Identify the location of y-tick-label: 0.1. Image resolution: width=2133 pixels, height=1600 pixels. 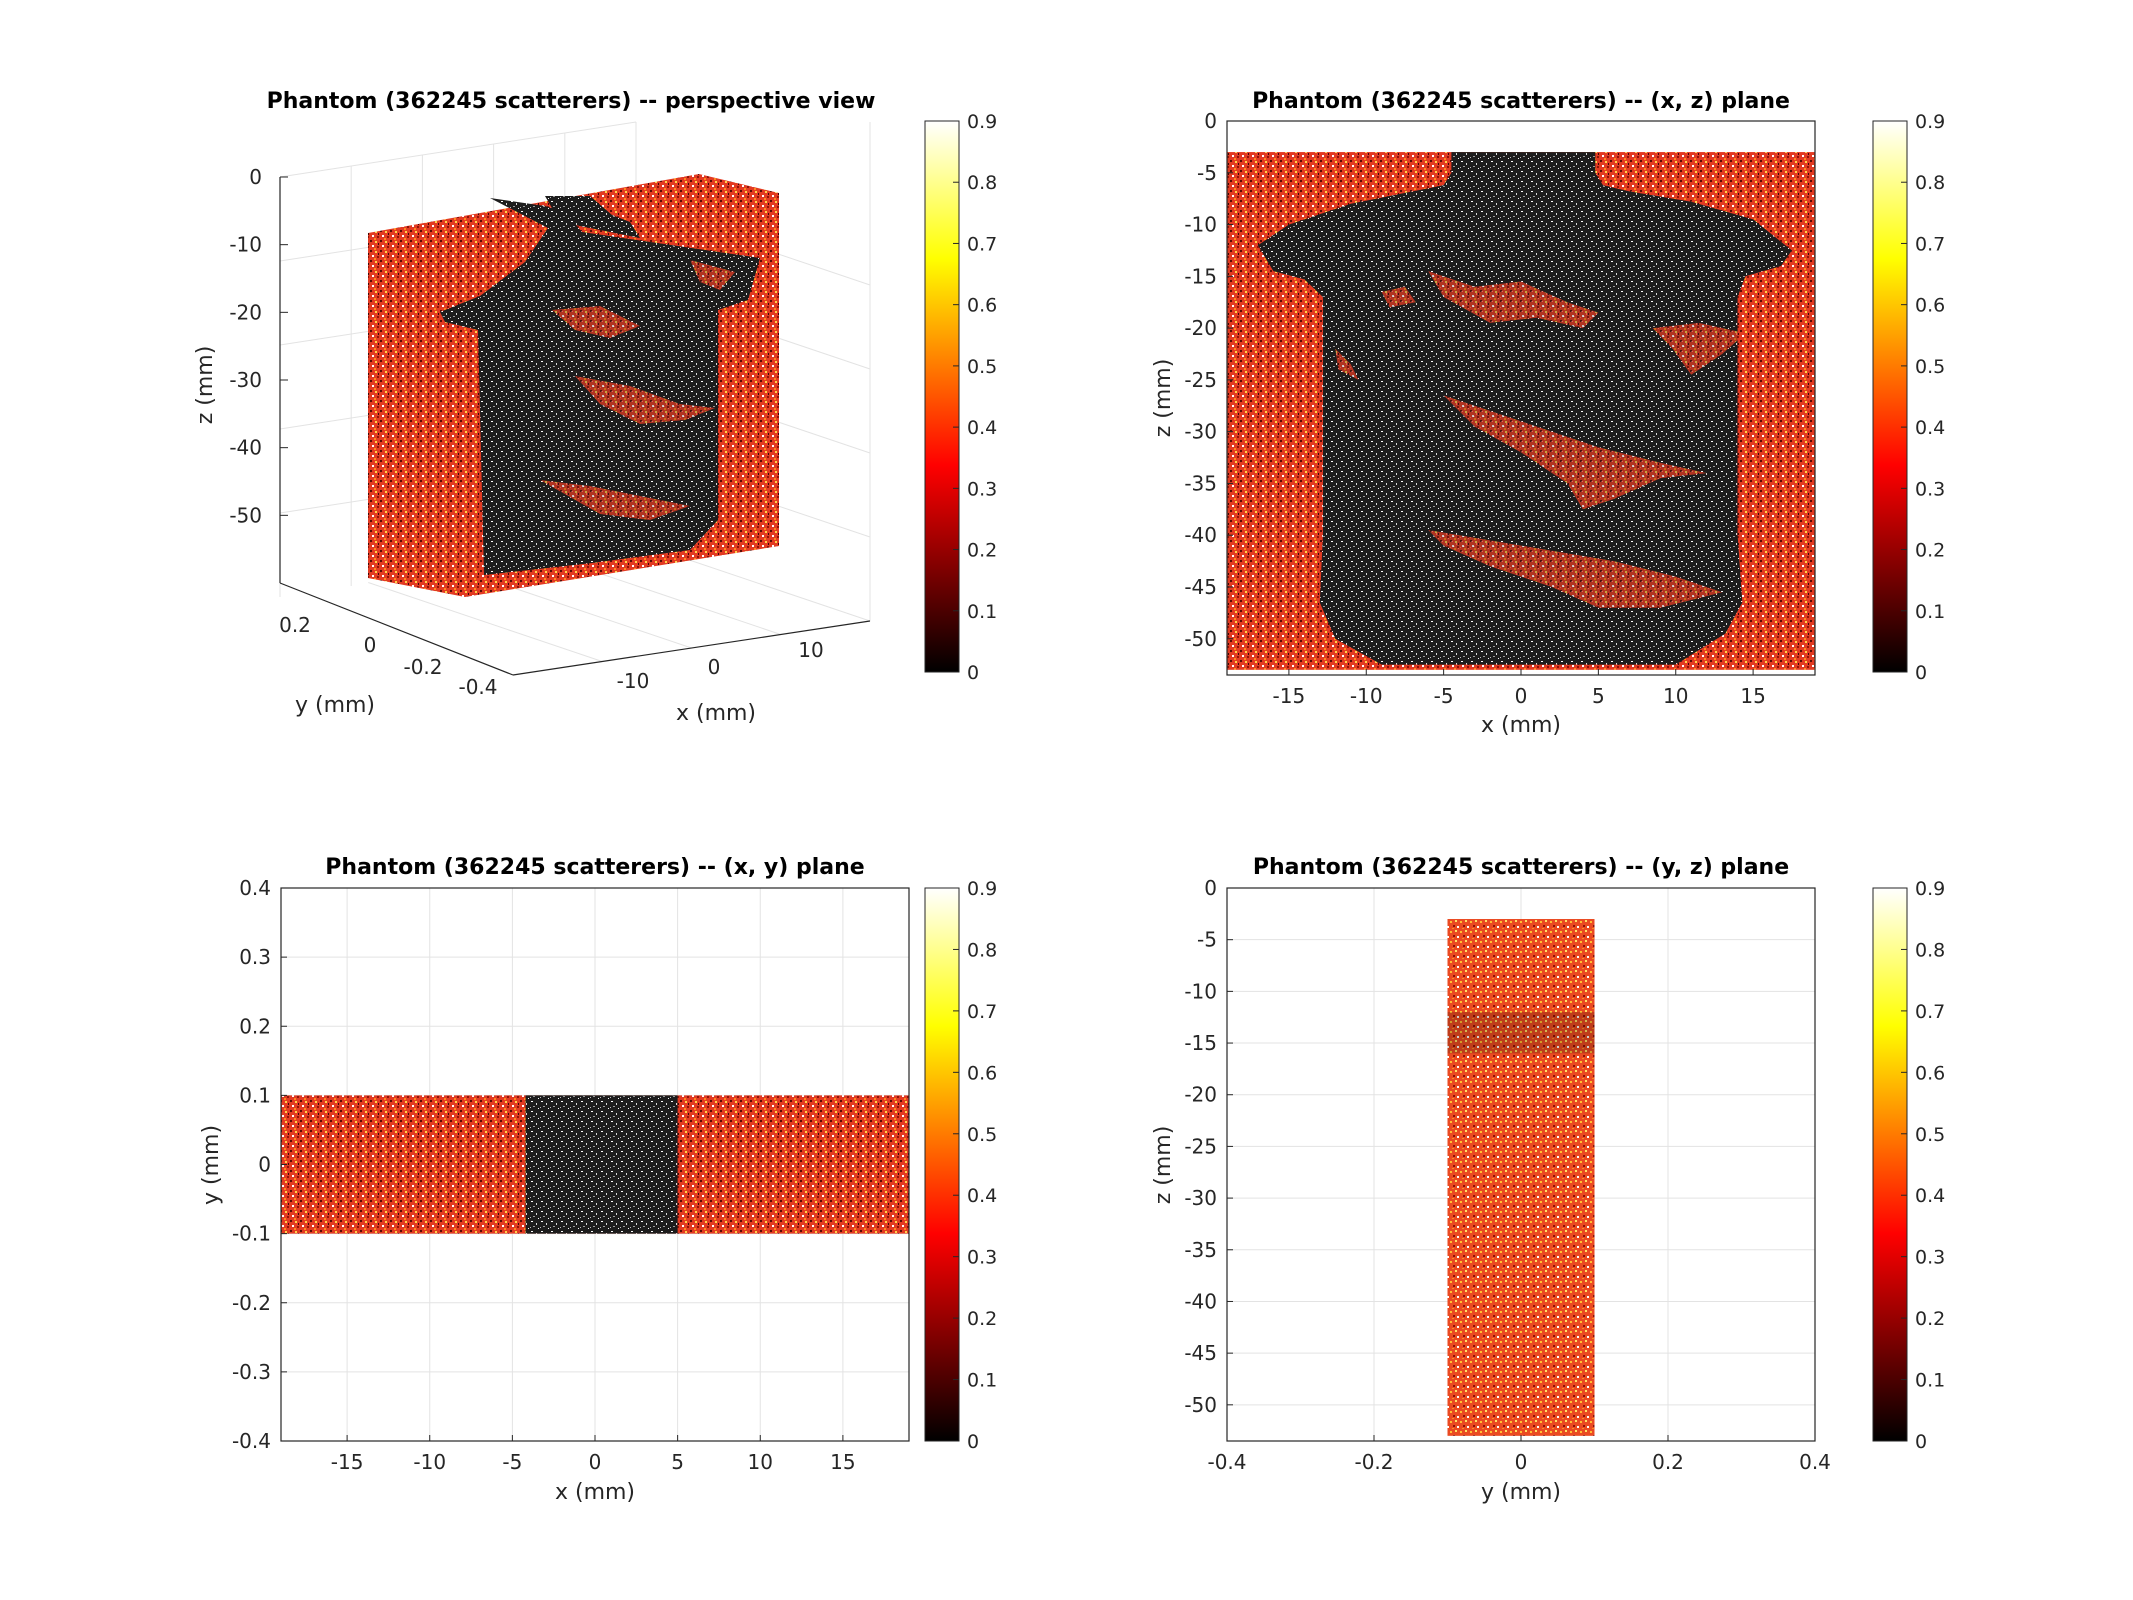
(255, 1095).